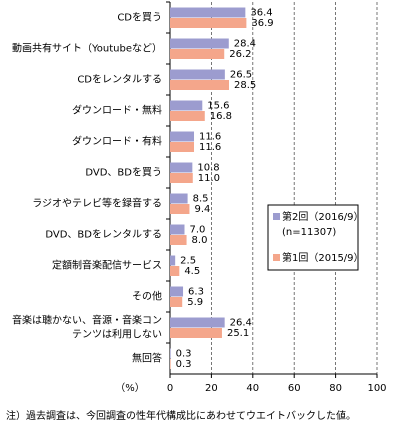 The image size is (402, 432). I want to click on y-tick-label: ダウンロード・無料, so click(117, 110).